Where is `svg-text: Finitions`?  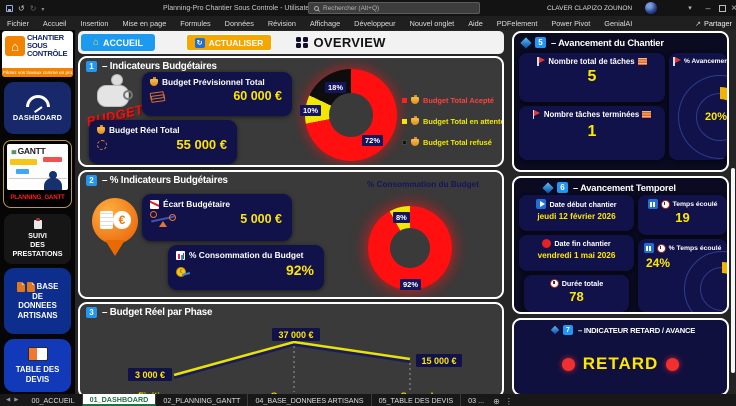
svg-text: Finitions is located at coordinates (157, 394).